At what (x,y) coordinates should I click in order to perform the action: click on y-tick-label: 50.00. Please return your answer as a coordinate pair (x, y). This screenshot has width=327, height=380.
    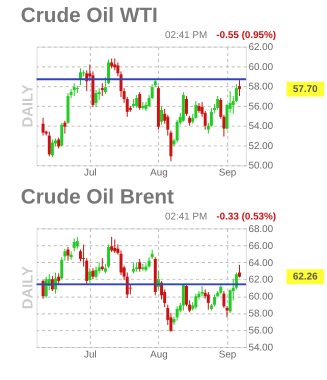
    Looking at the image, I should click on (261, 166).